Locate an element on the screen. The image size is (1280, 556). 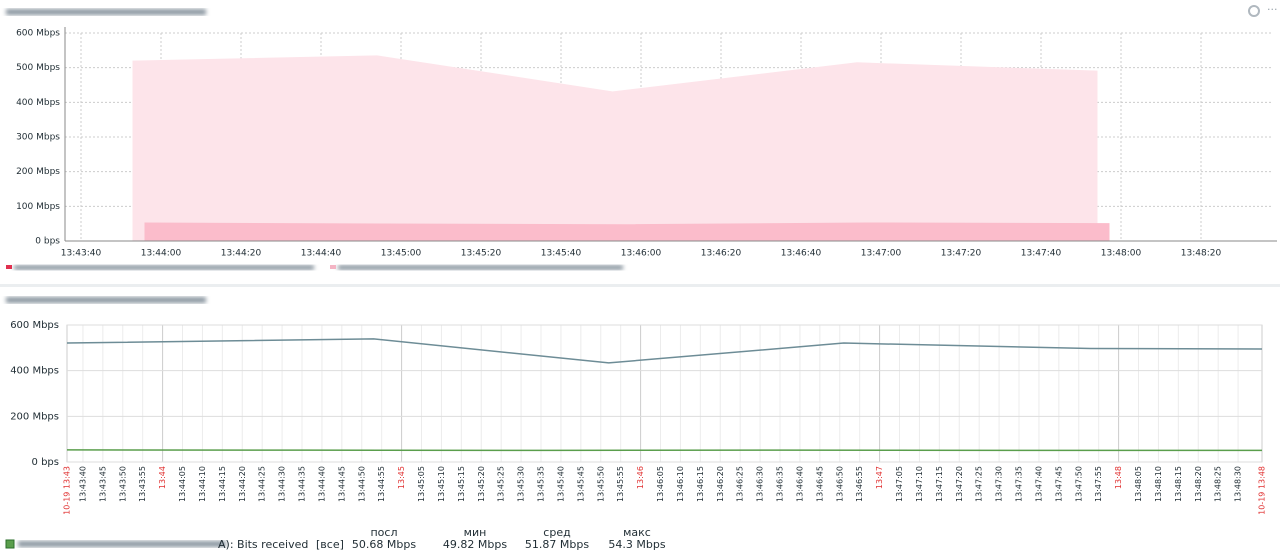
line is located at coordinates (664, 351).